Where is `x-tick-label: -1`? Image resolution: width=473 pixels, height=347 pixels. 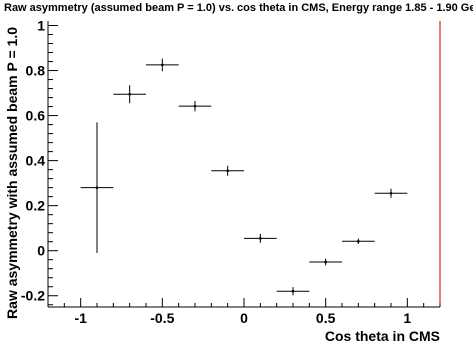 x-tick-label: -1 is located at coordinates (80, 318).